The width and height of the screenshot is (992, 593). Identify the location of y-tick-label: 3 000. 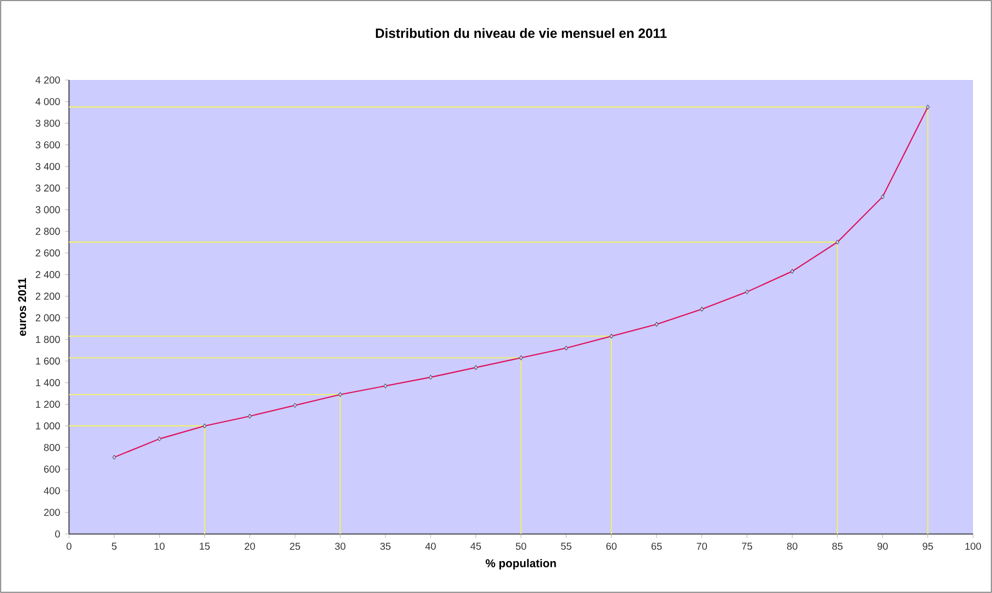
(48, 210).